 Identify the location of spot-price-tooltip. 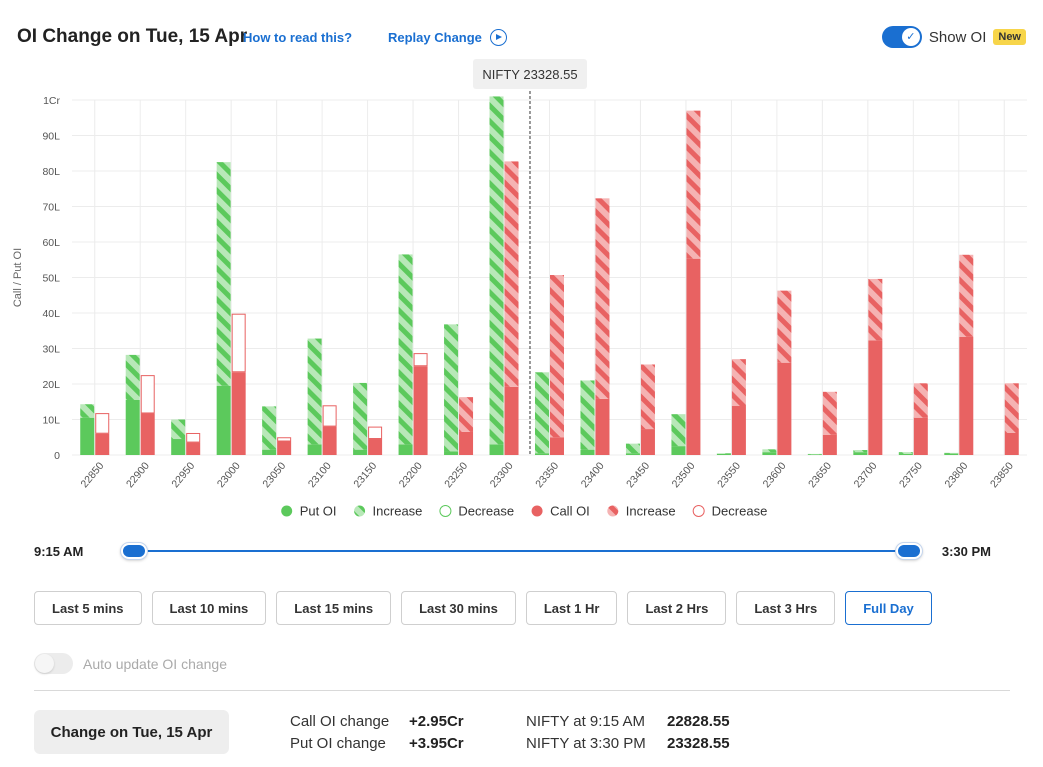
(529, 74).